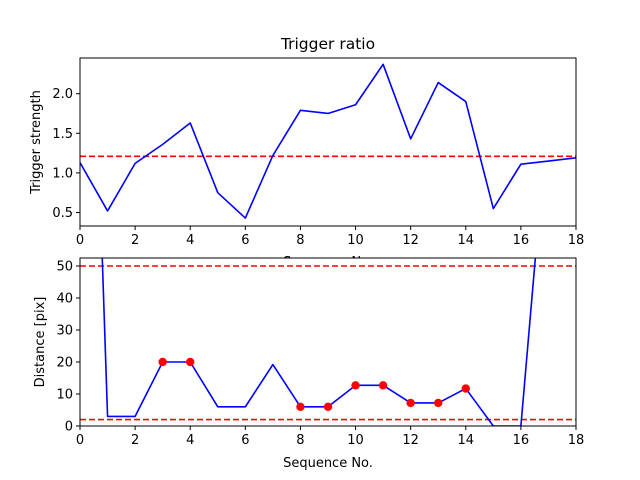 This screenshot has width=640, height=480. I want to click on y-tick-label: 1.0, so click(62, 173).